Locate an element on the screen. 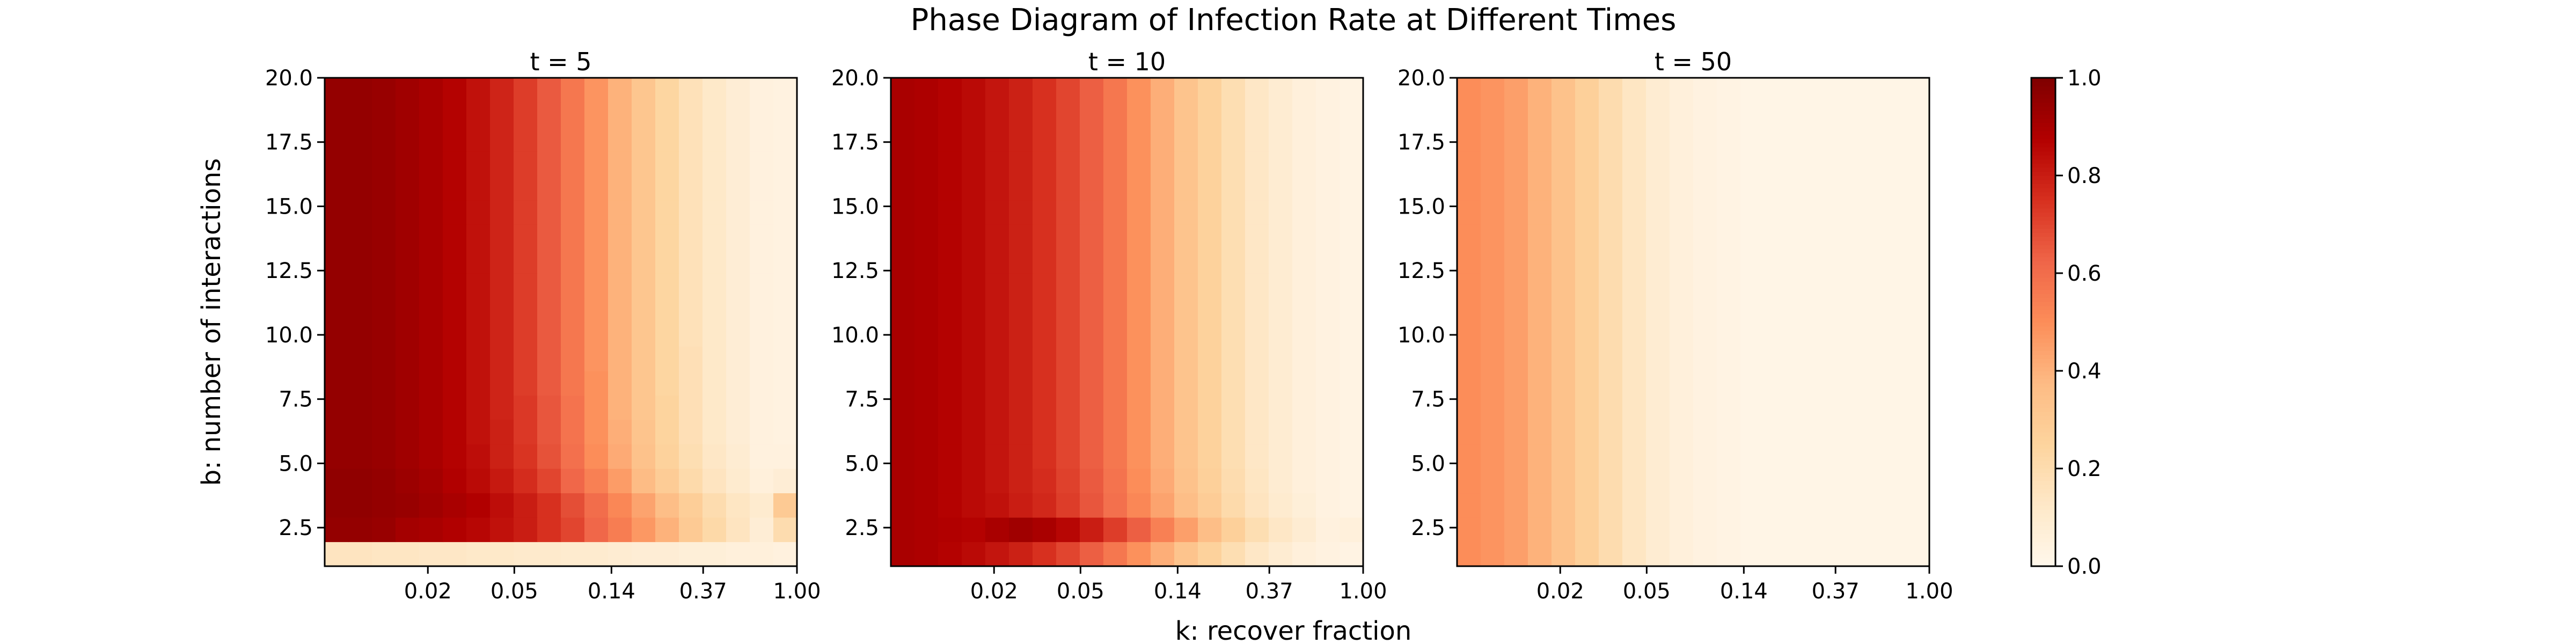 This screenshot has width=2576, height=644. y-tick-label: 2.5 is located at coordinates (296, 528).